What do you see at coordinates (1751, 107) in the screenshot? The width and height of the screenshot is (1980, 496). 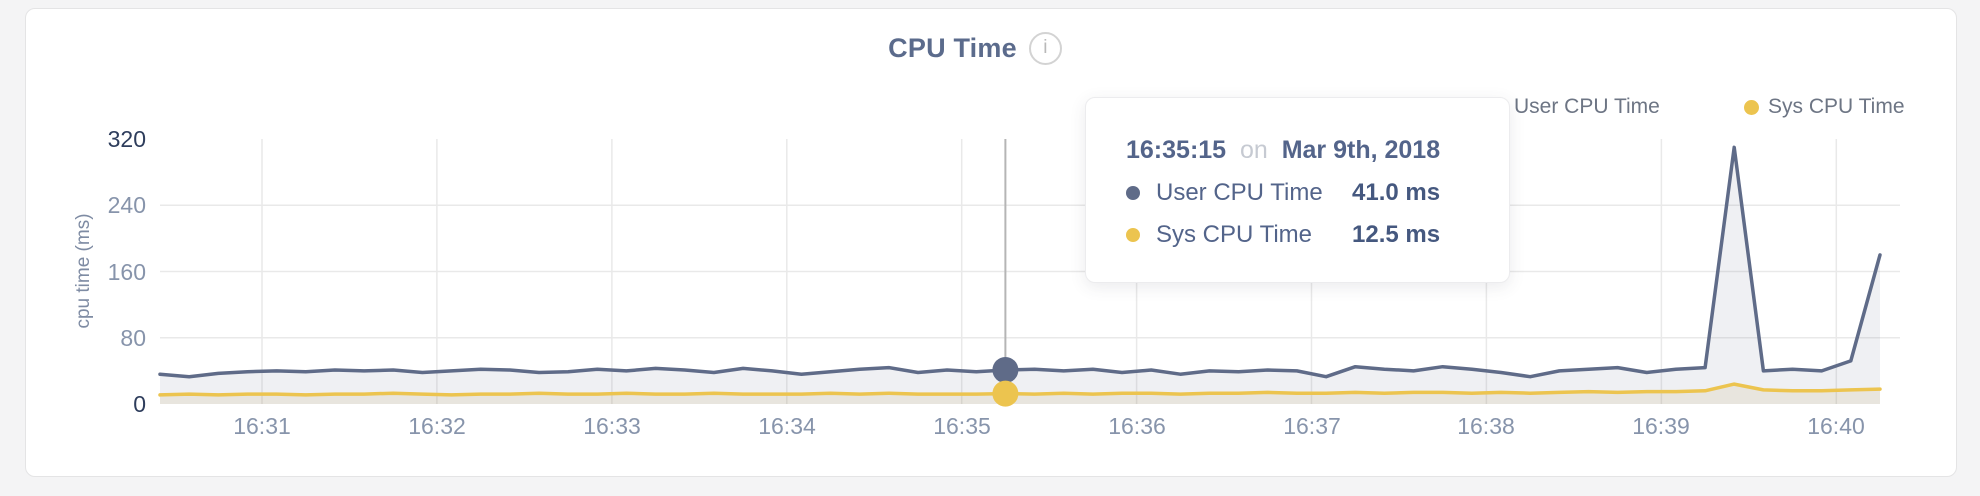 I see `legend-dot-sys` at bounding box center [1751, 107].